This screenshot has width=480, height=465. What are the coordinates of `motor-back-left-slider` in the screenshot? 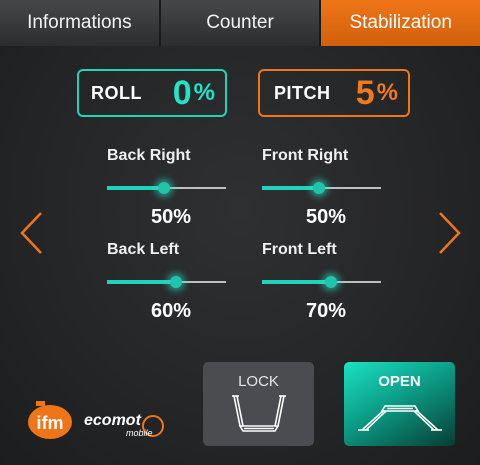 It's located at (166, 282).